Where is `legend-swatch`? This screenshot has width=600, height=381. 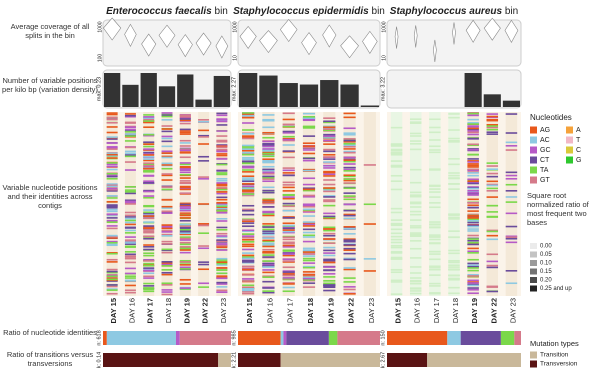 legend-swatch is located at coordinates (533, 160).